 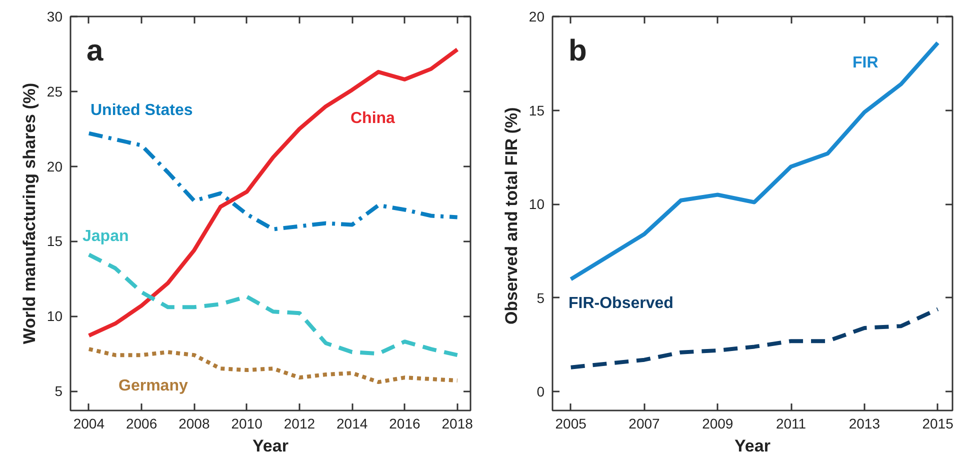 I want to click on series-label: Japan, so click(x=105, y=237).